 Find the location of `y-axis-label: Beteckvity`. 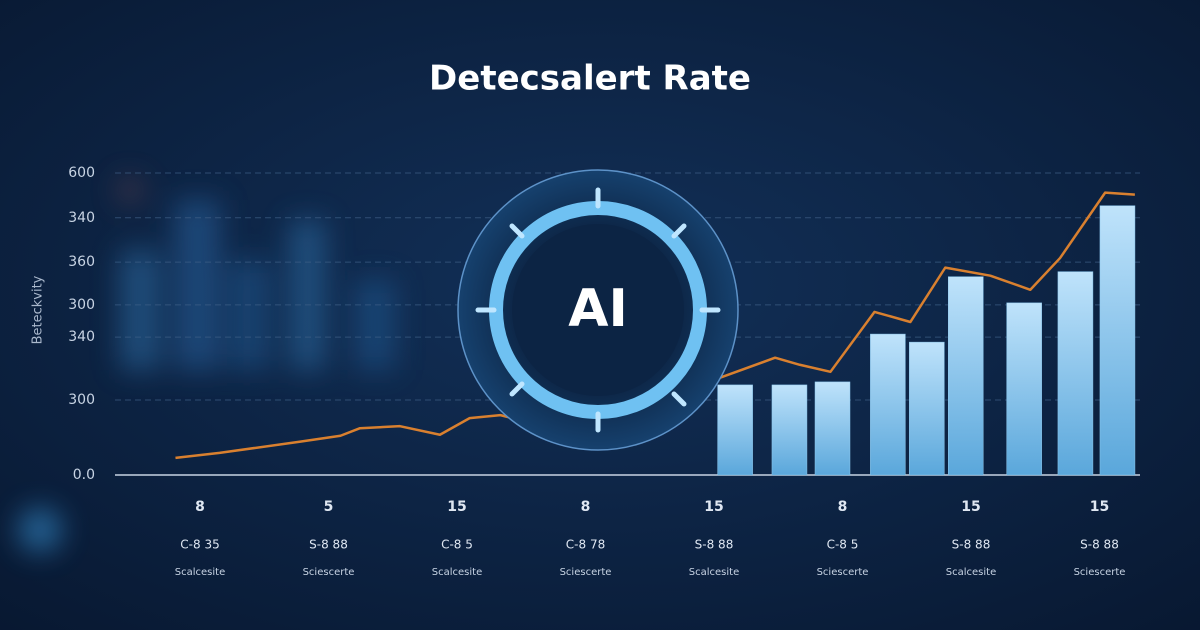

y-axis-label: Beteckvity is located at coordinates (38, 309).